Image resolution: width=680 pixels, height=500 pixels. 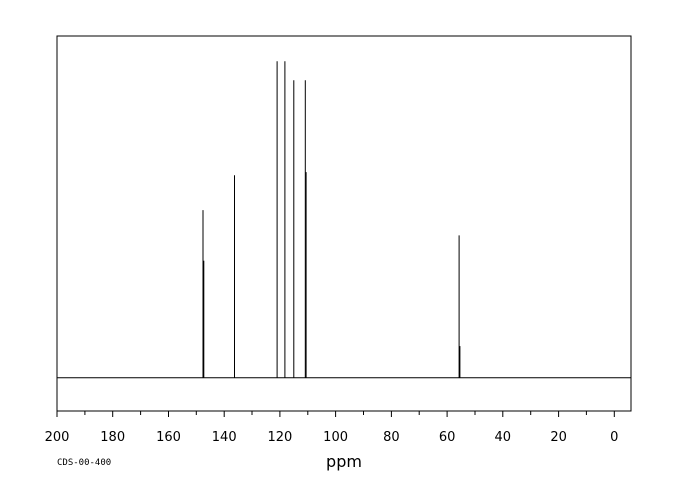 What do you see at coordinates (558, 437) in the screenshot?
I see `x-tick-label: 20` at bounding box center [558, 437].